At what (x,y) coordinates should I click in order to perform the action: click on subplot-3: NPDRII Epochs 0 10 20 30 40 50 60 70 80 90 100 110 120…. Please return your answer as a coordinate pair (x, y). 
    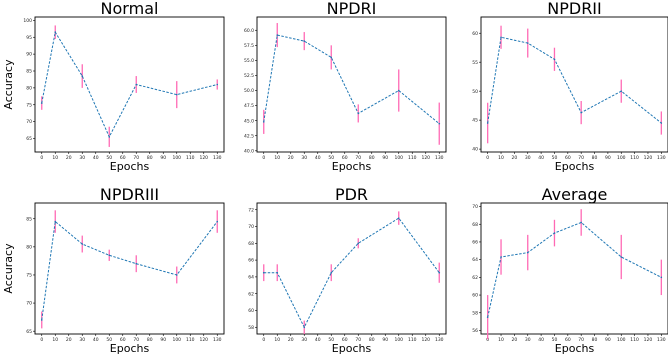
    Looking at the image, I should click on (570, 86).